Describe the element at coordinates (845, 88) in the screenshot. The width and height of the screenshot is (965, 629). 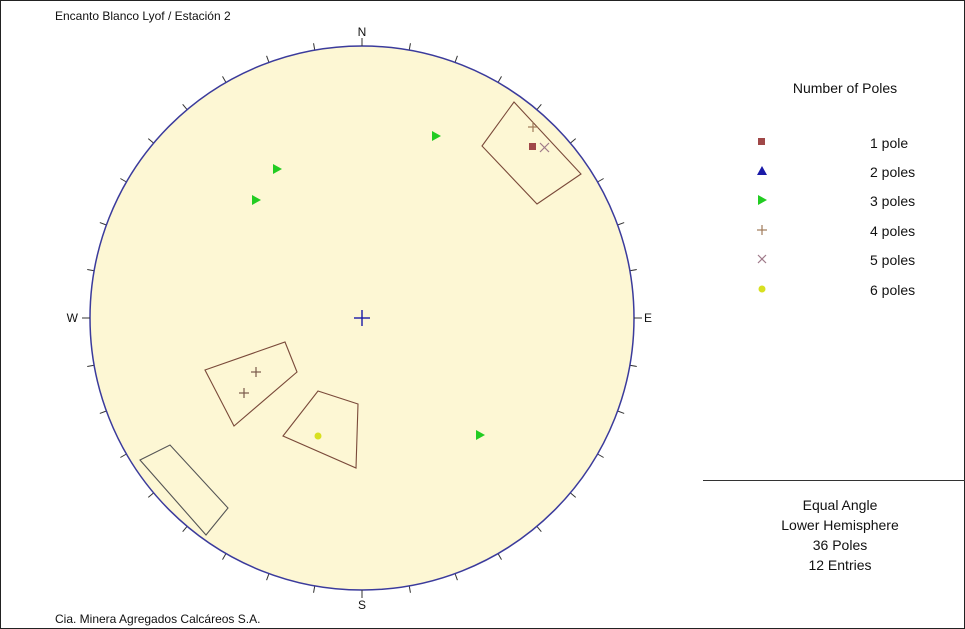
I see `legend-title: Number of Poles` at that location.